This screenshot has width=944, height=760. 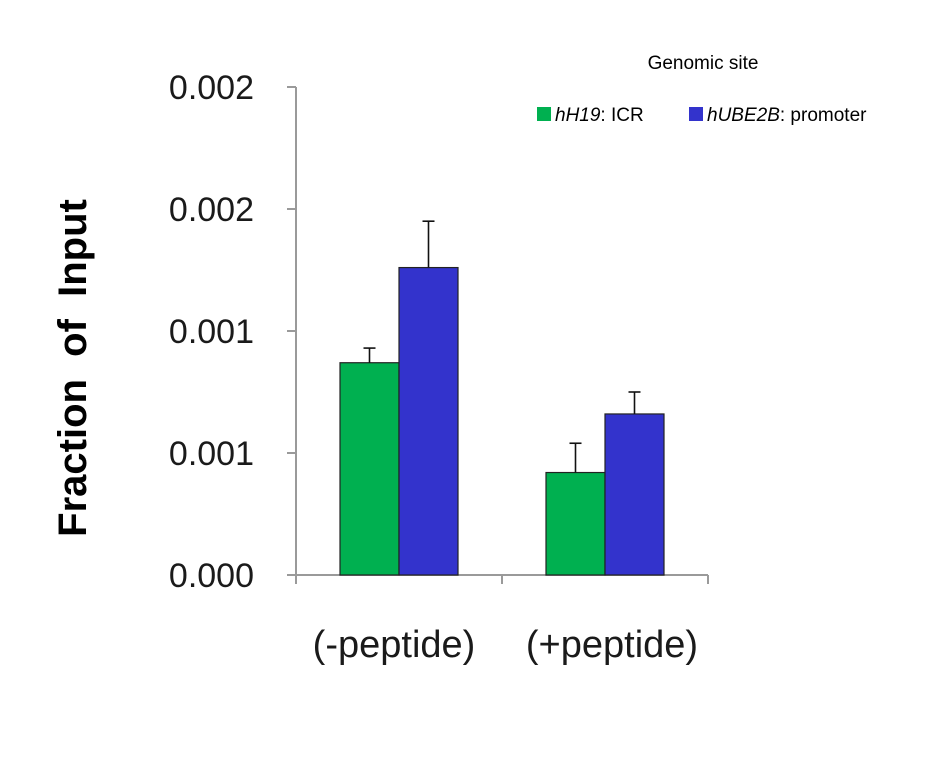 What do you see at coordinates (505, 645) in the screenshot?
I see `x-category-labels: (-peptide) (+peptide)` at bounding box center [505, 645].